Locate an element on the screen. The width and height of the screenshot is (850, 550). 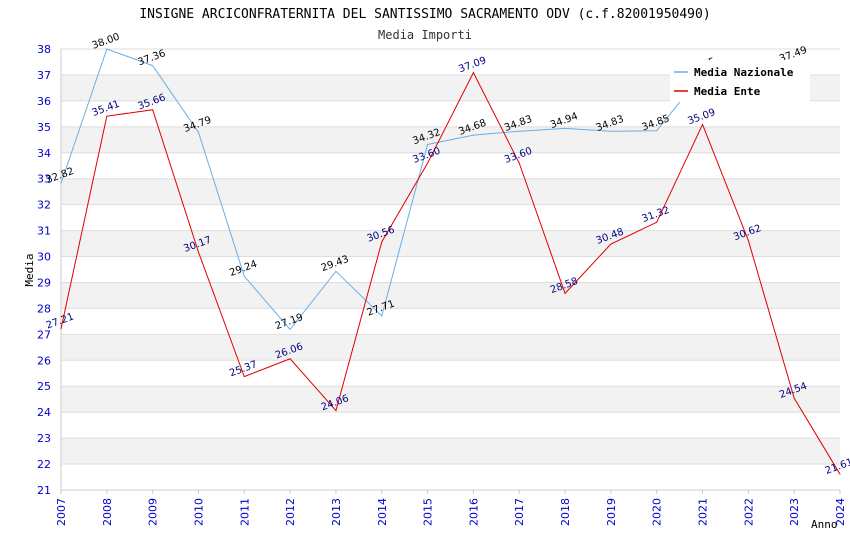
y-tick-label: 23 is located at coordinates (44, 438).